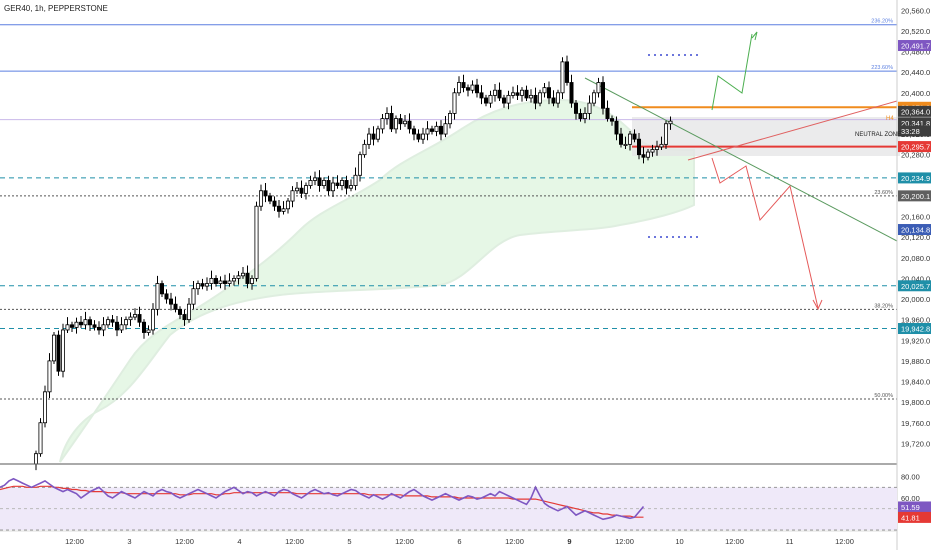  What do you see at coordinates (914, 517) in the screenshot?
I see `rsi-tag-box` at bounding box center [914, 517].